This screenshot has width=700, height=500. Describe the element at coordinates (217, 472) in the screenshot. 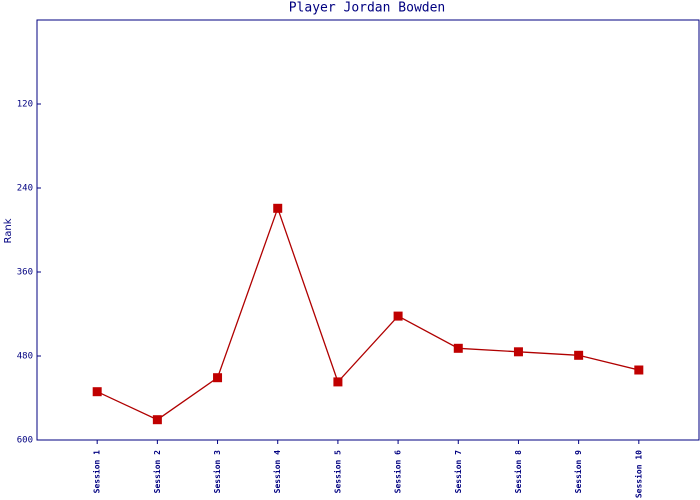

I see `x-tick-label: Session 3` at that location.